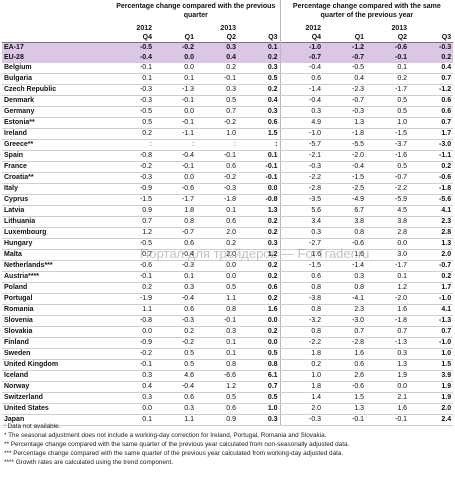 The height and width of the screenshot is (488, 455). Describe the element at coordinates (301, 156) in the screenshot. I see `value-cell: -2.1` at that location.